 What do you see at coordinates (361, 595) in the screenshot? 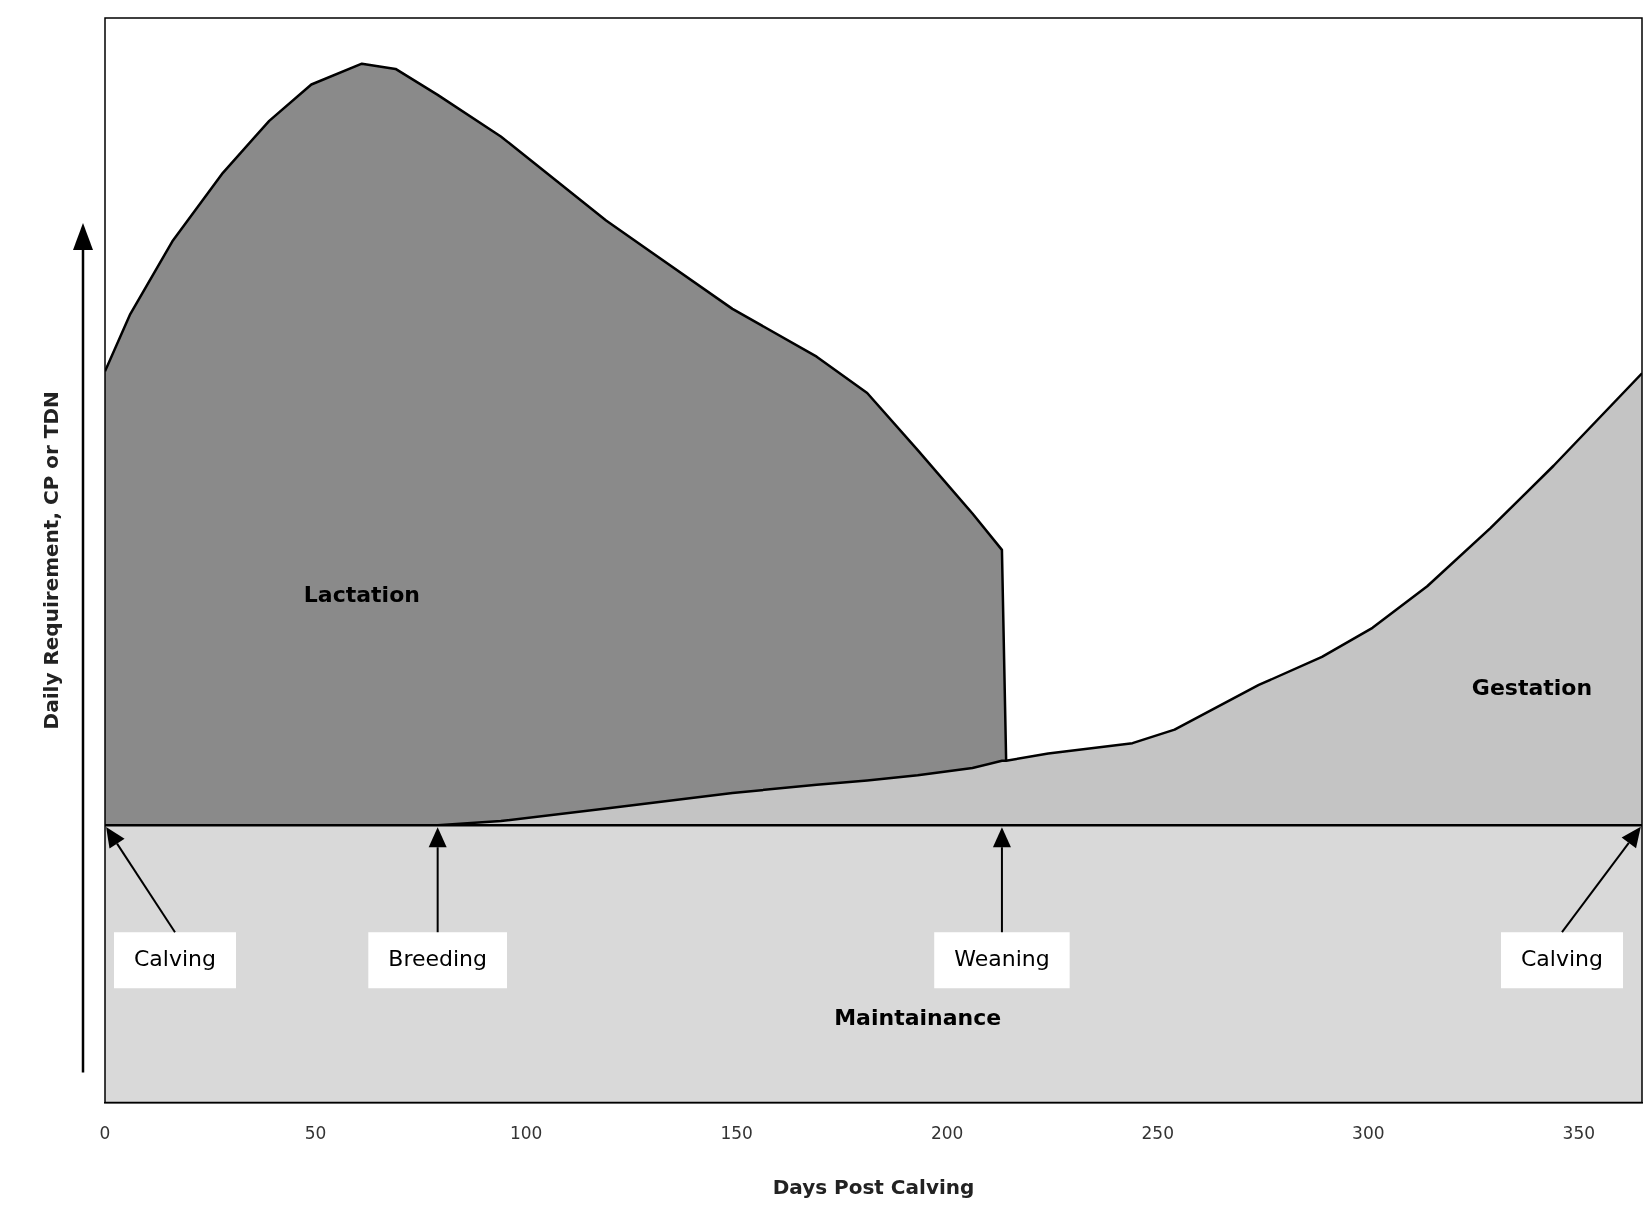
I see `series-label: Lactation` at bounding box center [361, 595].